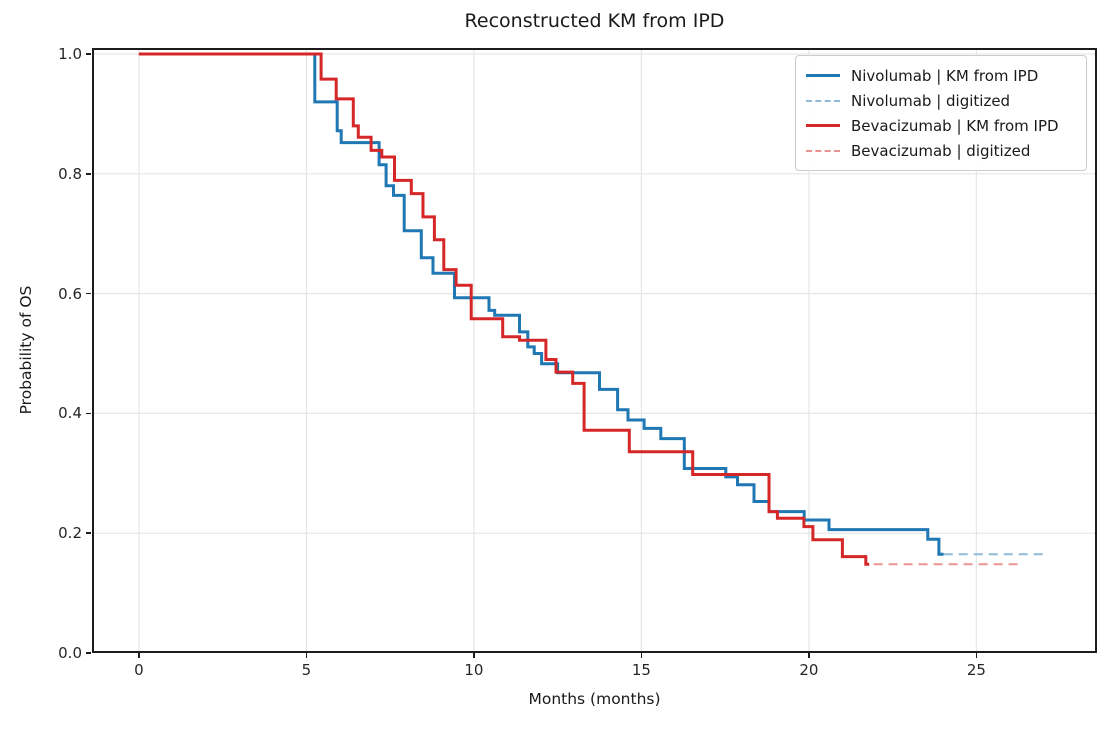 Image resolution: width=1109 pixels, height=731 pixels. What do you see at coordinates (70, 53) in the screenshot?
I see `y-tick-label: 1.0` at bounding box center [70, 53].